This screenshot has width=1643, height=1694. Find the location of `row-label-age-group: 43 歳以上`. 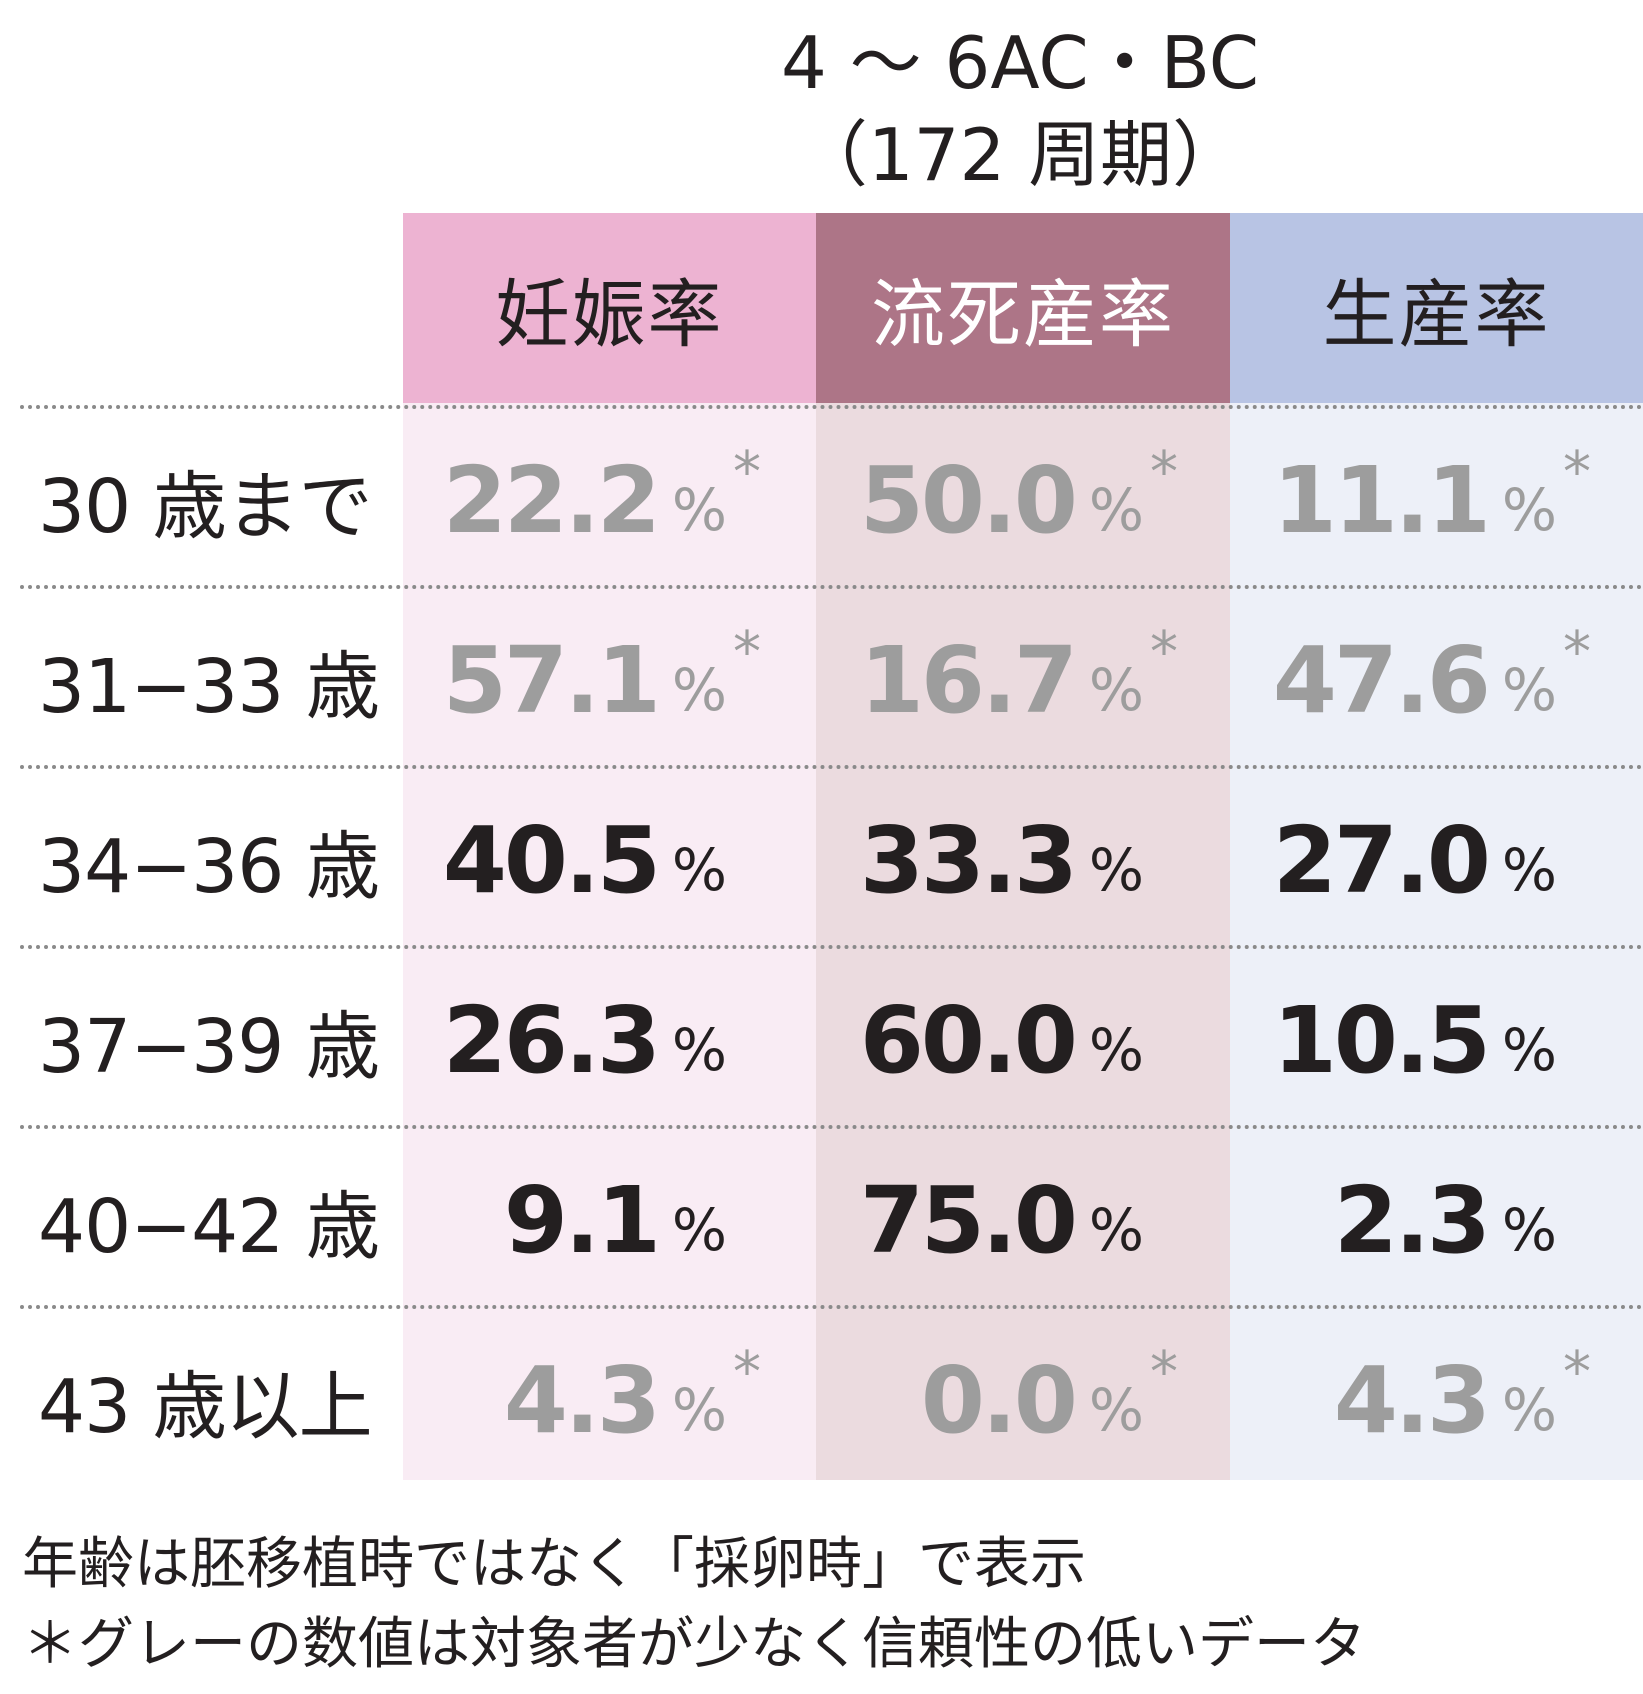

row-label-age-group: 43 歳以上 is located at coordinates (205, 1406).